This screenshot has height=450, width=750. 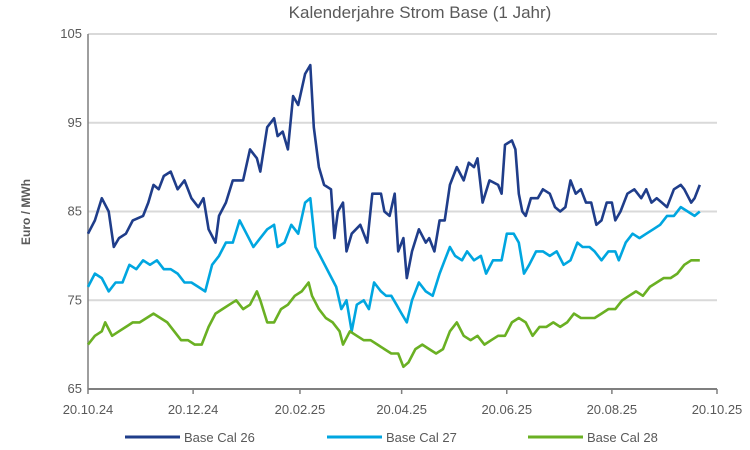 I want to click on x-tick-label: 20.10.25, so click(x=717, y=409).